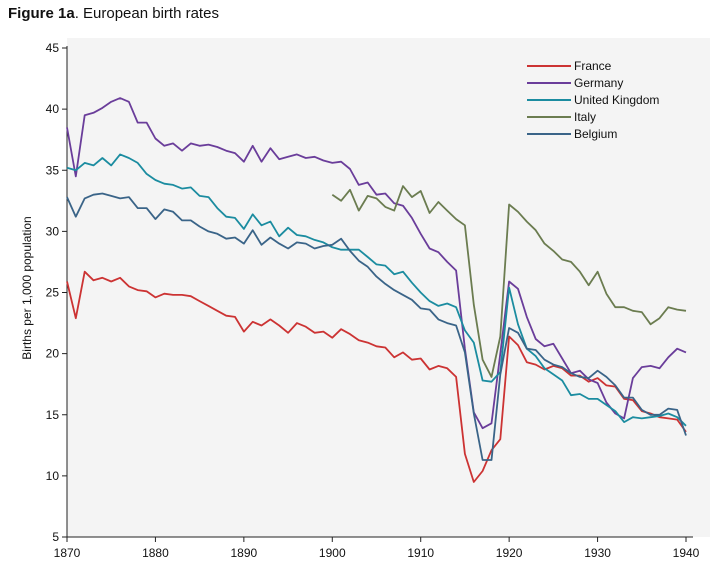 The height and width of the screenshot is (578, 723). I want to click on figure-label: Figure 1a, so click(41, 13).